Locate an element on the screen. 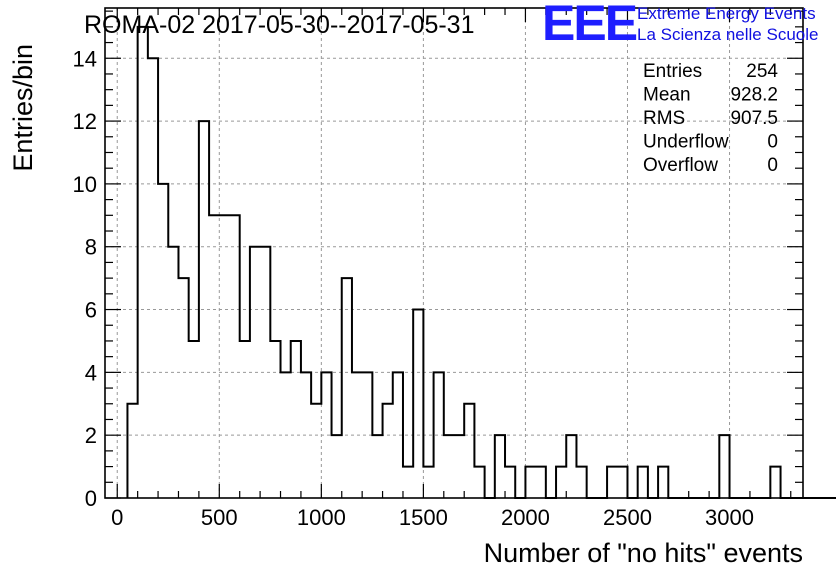  y-tick-label: 4 is located at coordinates (91, 372).